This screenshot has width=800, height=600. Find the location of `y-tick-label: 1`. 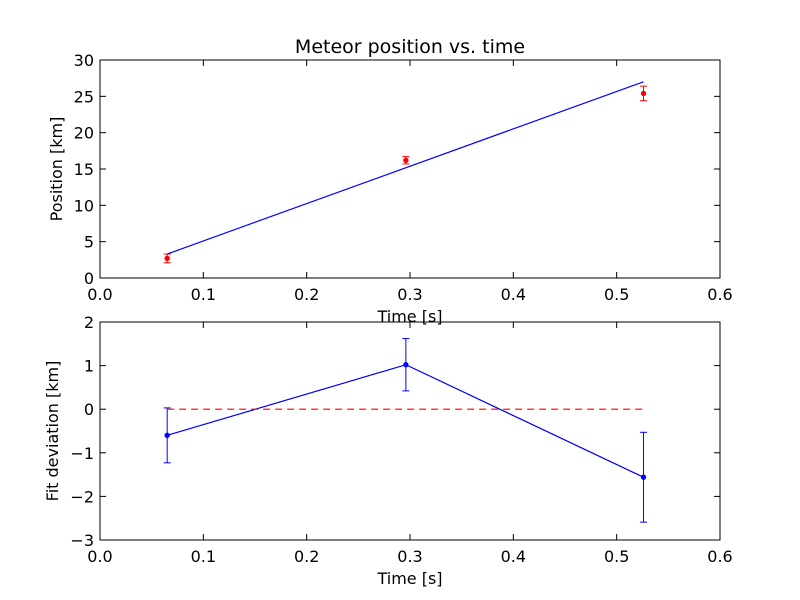

y-tick-label: 1 is located at coordinates (89, 366).